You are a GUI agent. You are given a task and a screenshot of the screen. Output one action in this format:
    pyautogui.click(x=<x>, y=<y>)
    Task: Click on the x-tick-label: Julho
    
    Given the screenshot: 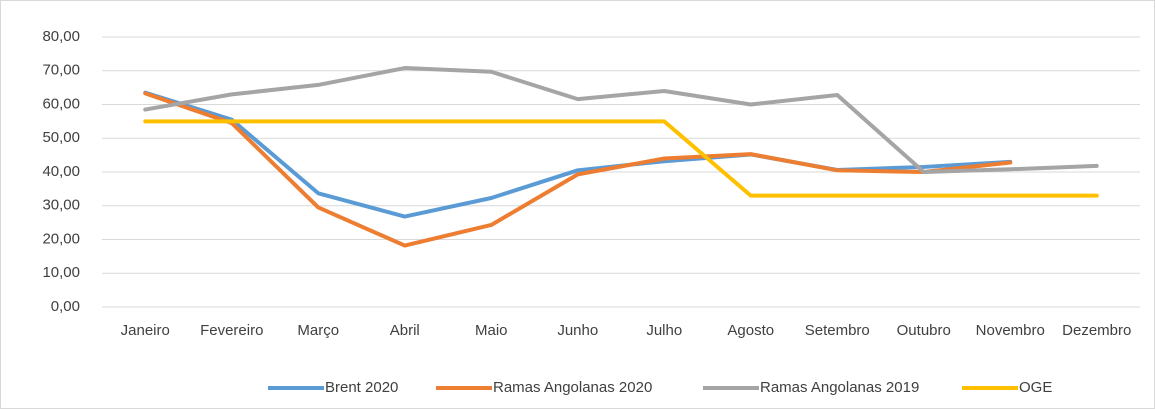 What is the action you would take?
    pyautogui.click(x=664, y=330)
    